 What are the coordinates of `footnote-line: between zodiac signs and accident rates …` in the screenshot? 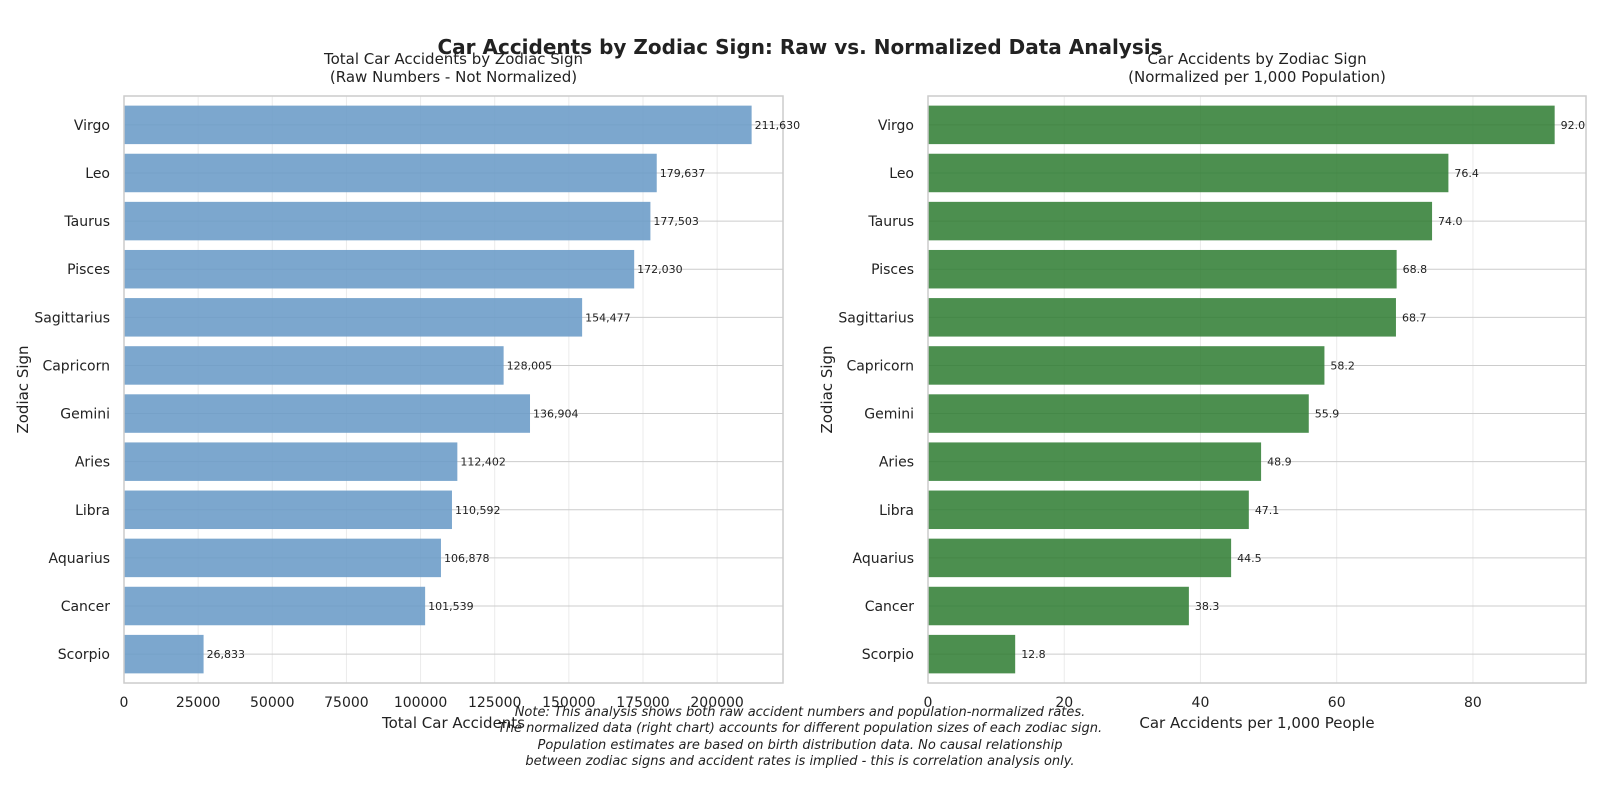 It's located at (800, 762).